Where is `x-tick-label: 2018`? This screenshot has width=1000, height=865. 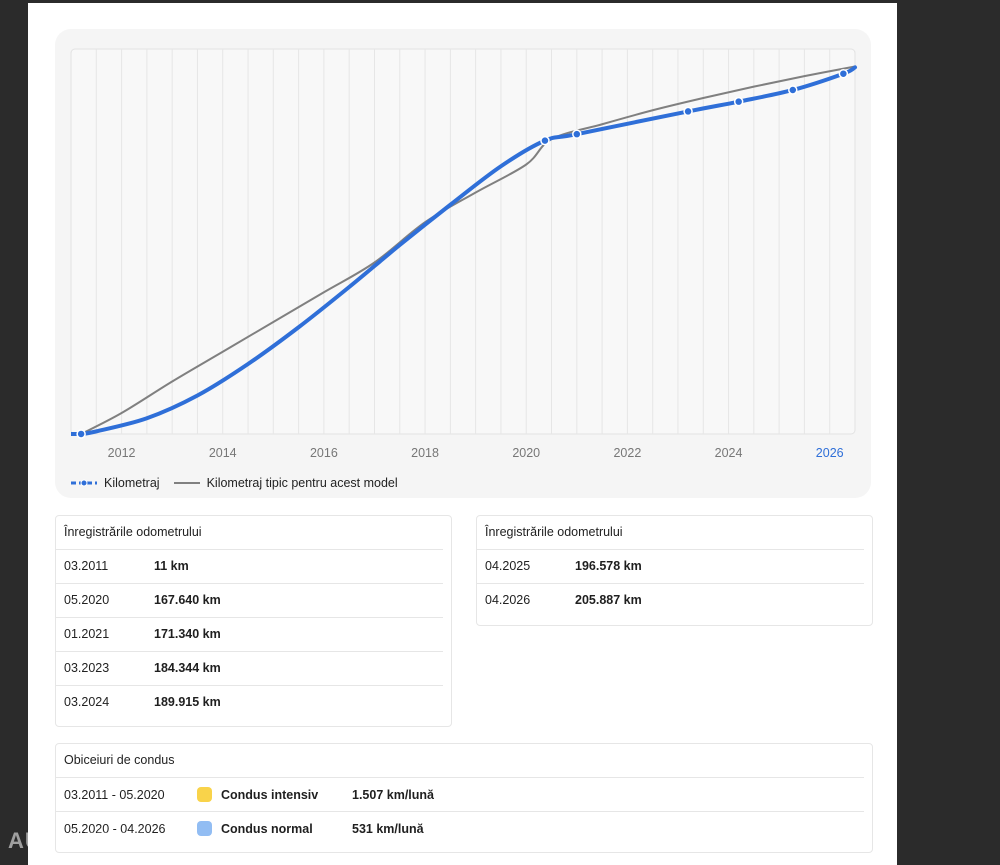
x-tick-label: 2018 is located at coordinates (425, 453).